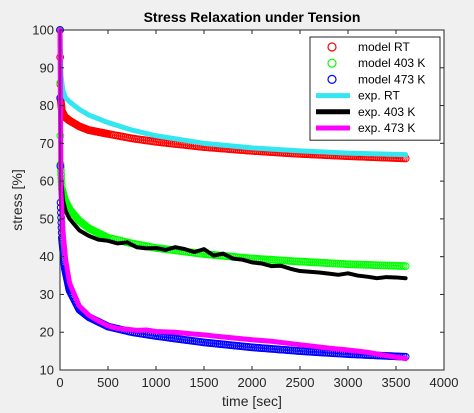  Describe the element at coordinates (59, 382) in the screenshot. I see `x-tick-label: 0` at that location.